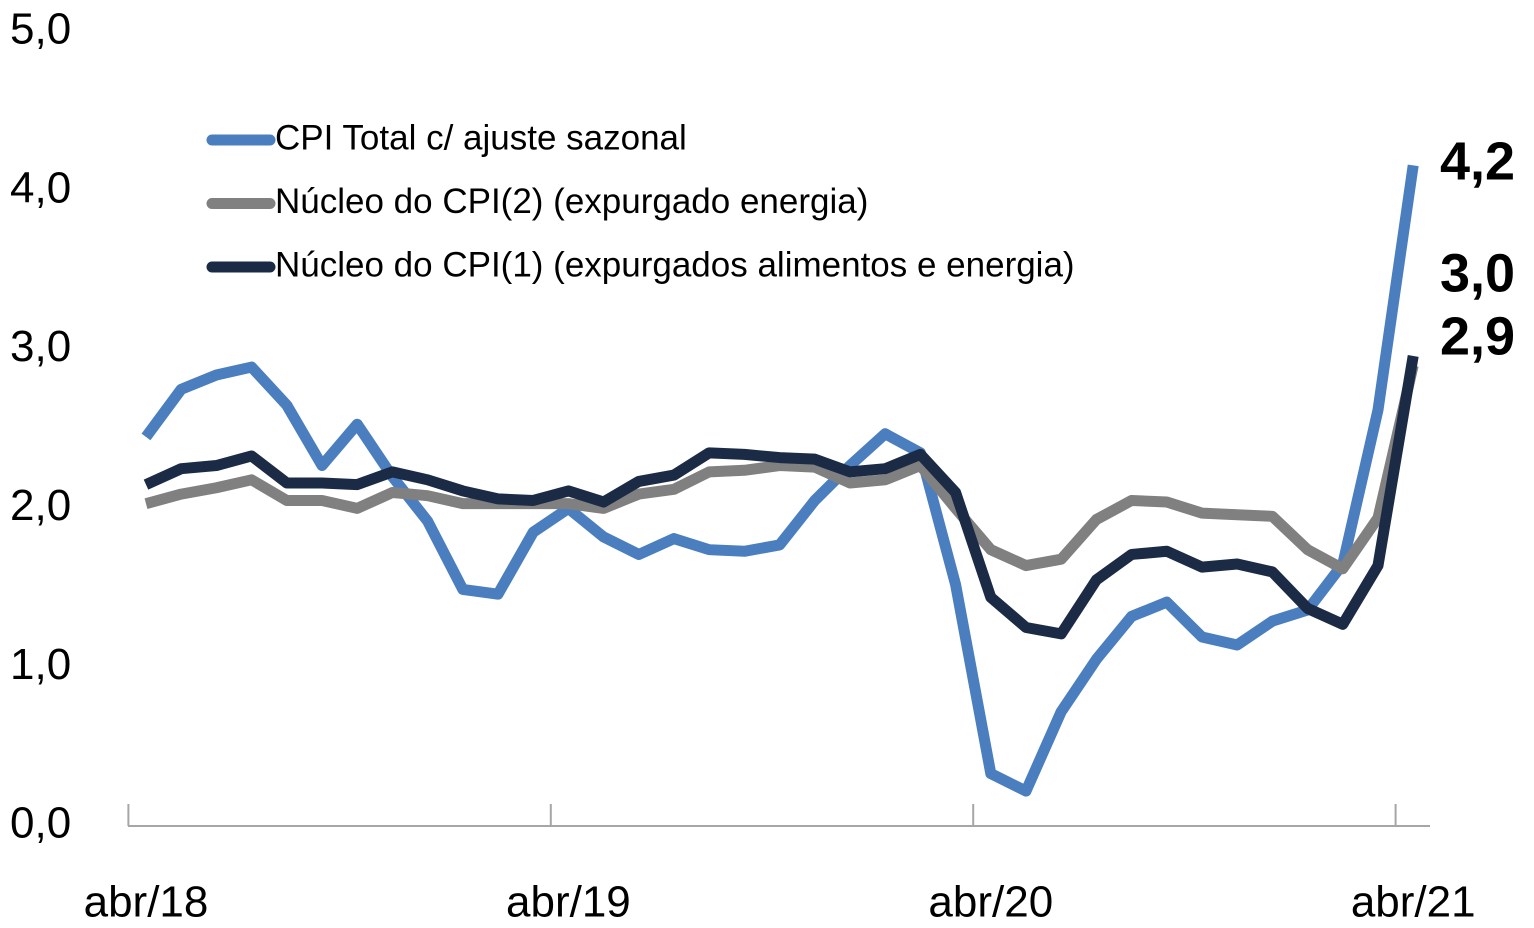 This screenshot has width=1534, height=928. I want to click on y-tick-label: 0,0, so click(40, 823).